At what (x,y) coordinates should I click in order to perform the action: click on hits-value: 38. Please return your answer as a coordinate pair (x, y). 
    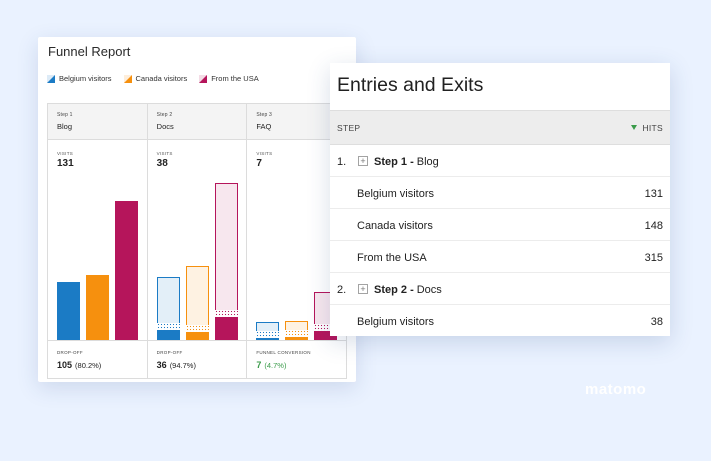
    Looking at the image, I should click on (656, 322).